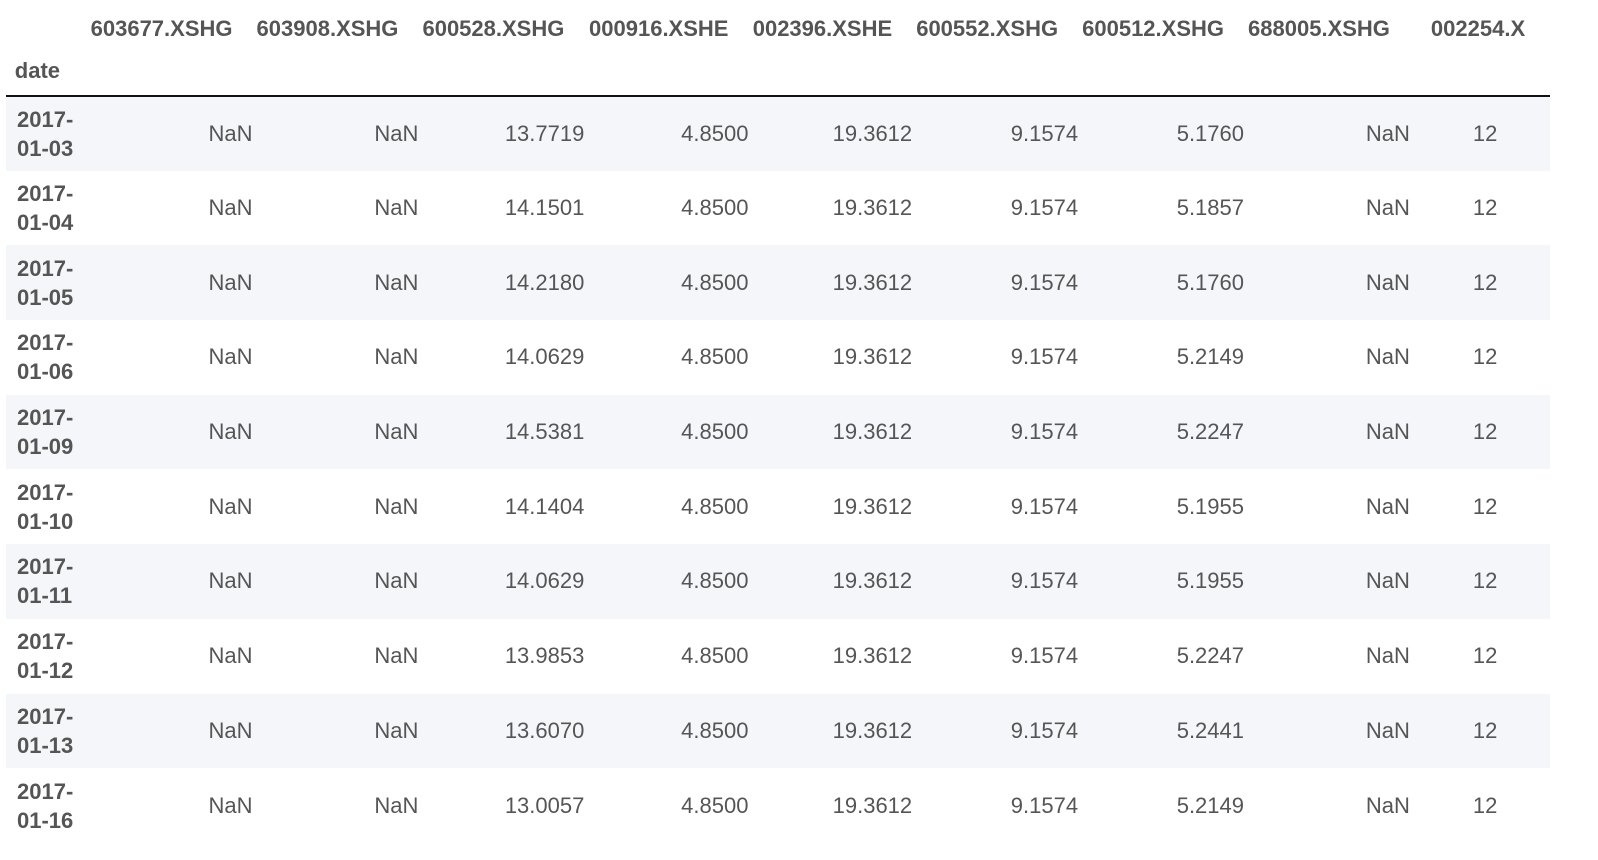 The height and width of the screenshot is (860, 1598). I want to click on column-header: 603908.XSHG, so click(327, 28).